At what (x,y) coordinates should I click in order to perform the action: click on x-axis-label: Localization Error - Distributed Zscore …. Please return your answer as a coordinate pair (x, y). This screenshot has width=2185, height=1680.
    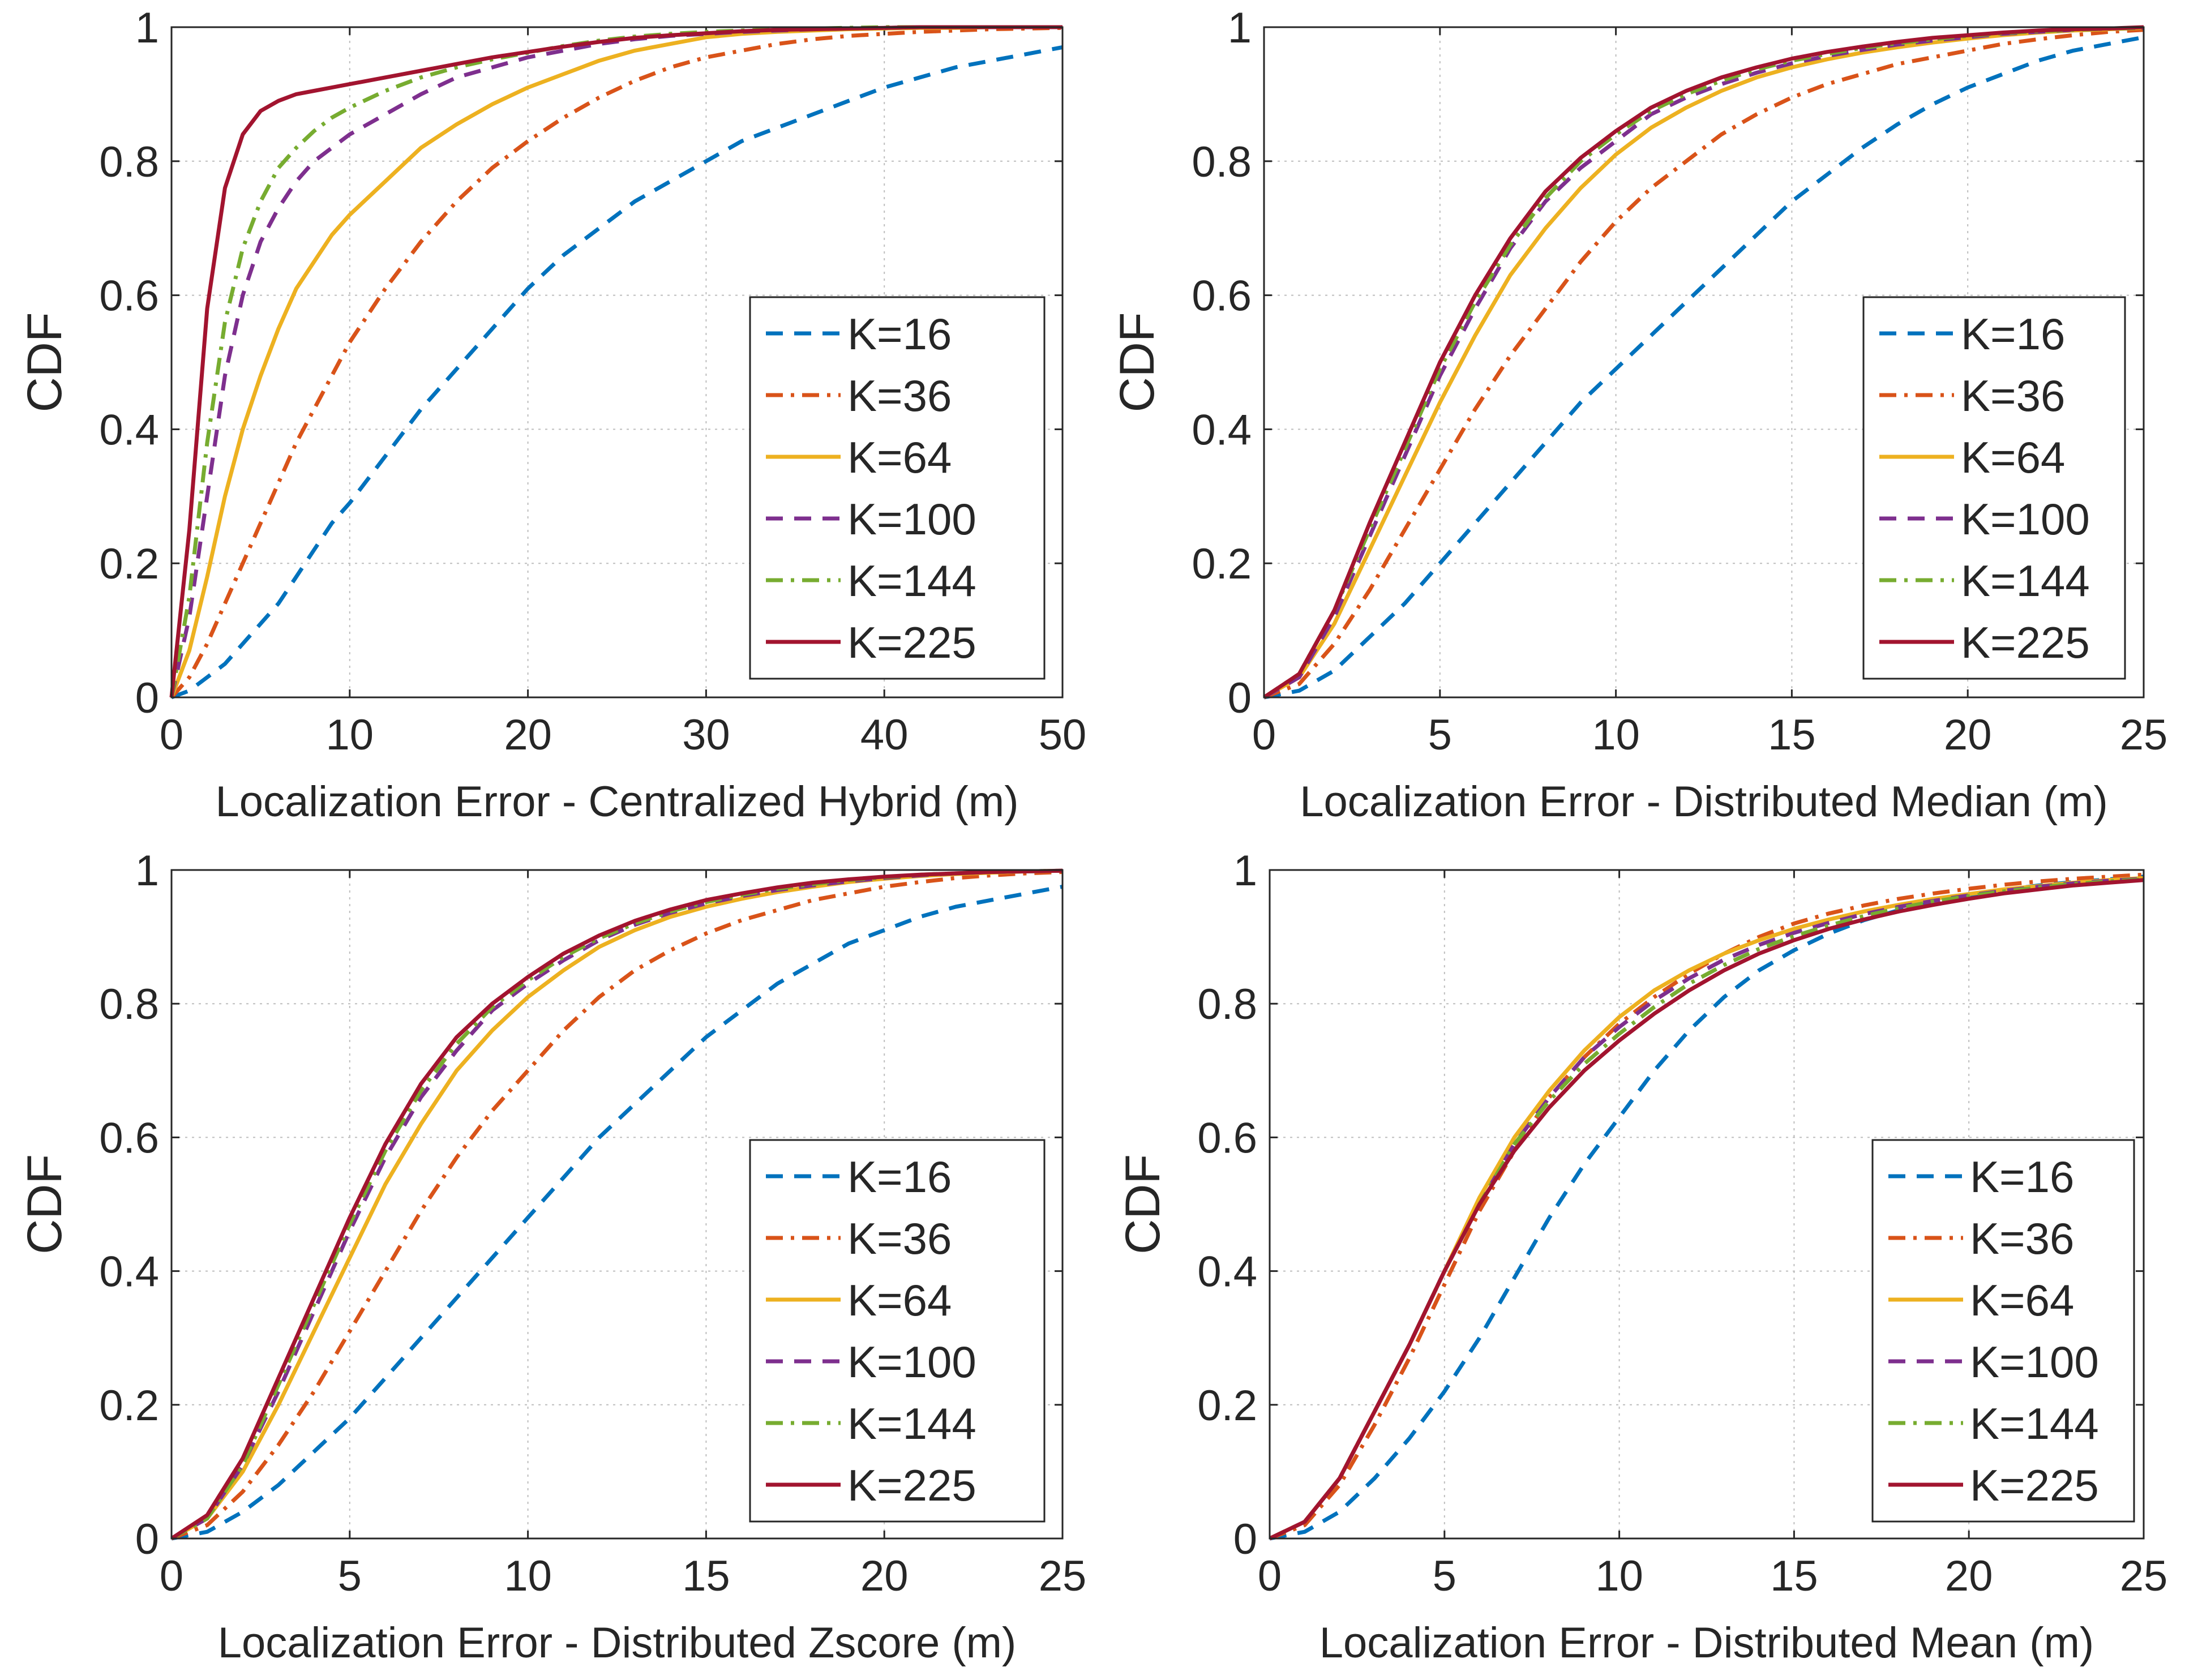
    Looking at the image, I should click on (617, 1643).